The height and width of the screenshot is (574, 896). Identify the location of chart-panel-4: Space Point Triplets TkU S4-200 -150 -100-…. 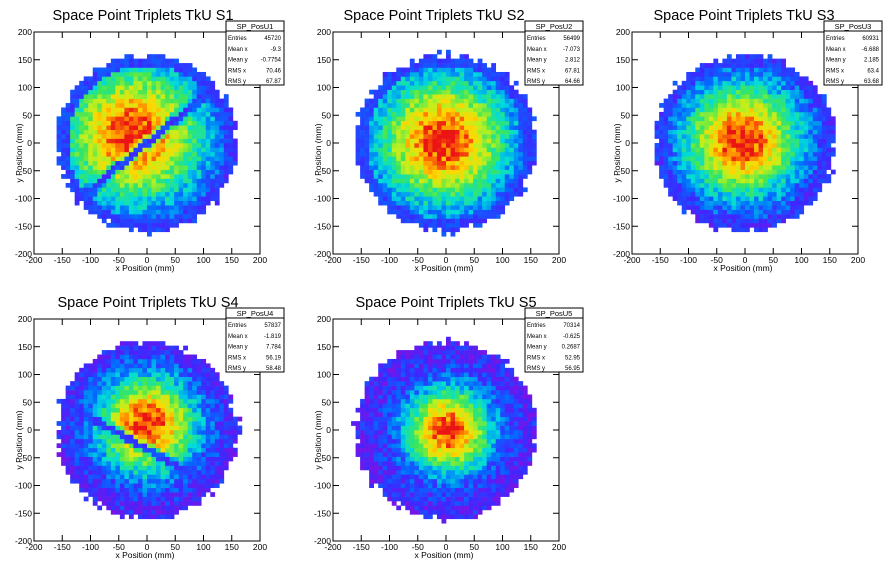
(149, 427).